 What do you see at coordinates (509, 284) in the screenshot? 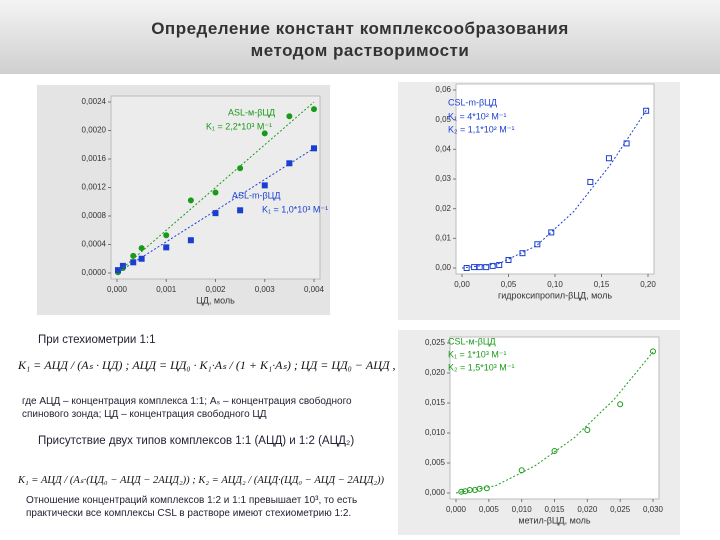
I see `x-tick-label: 0,05` at bounding box center [509, 284].